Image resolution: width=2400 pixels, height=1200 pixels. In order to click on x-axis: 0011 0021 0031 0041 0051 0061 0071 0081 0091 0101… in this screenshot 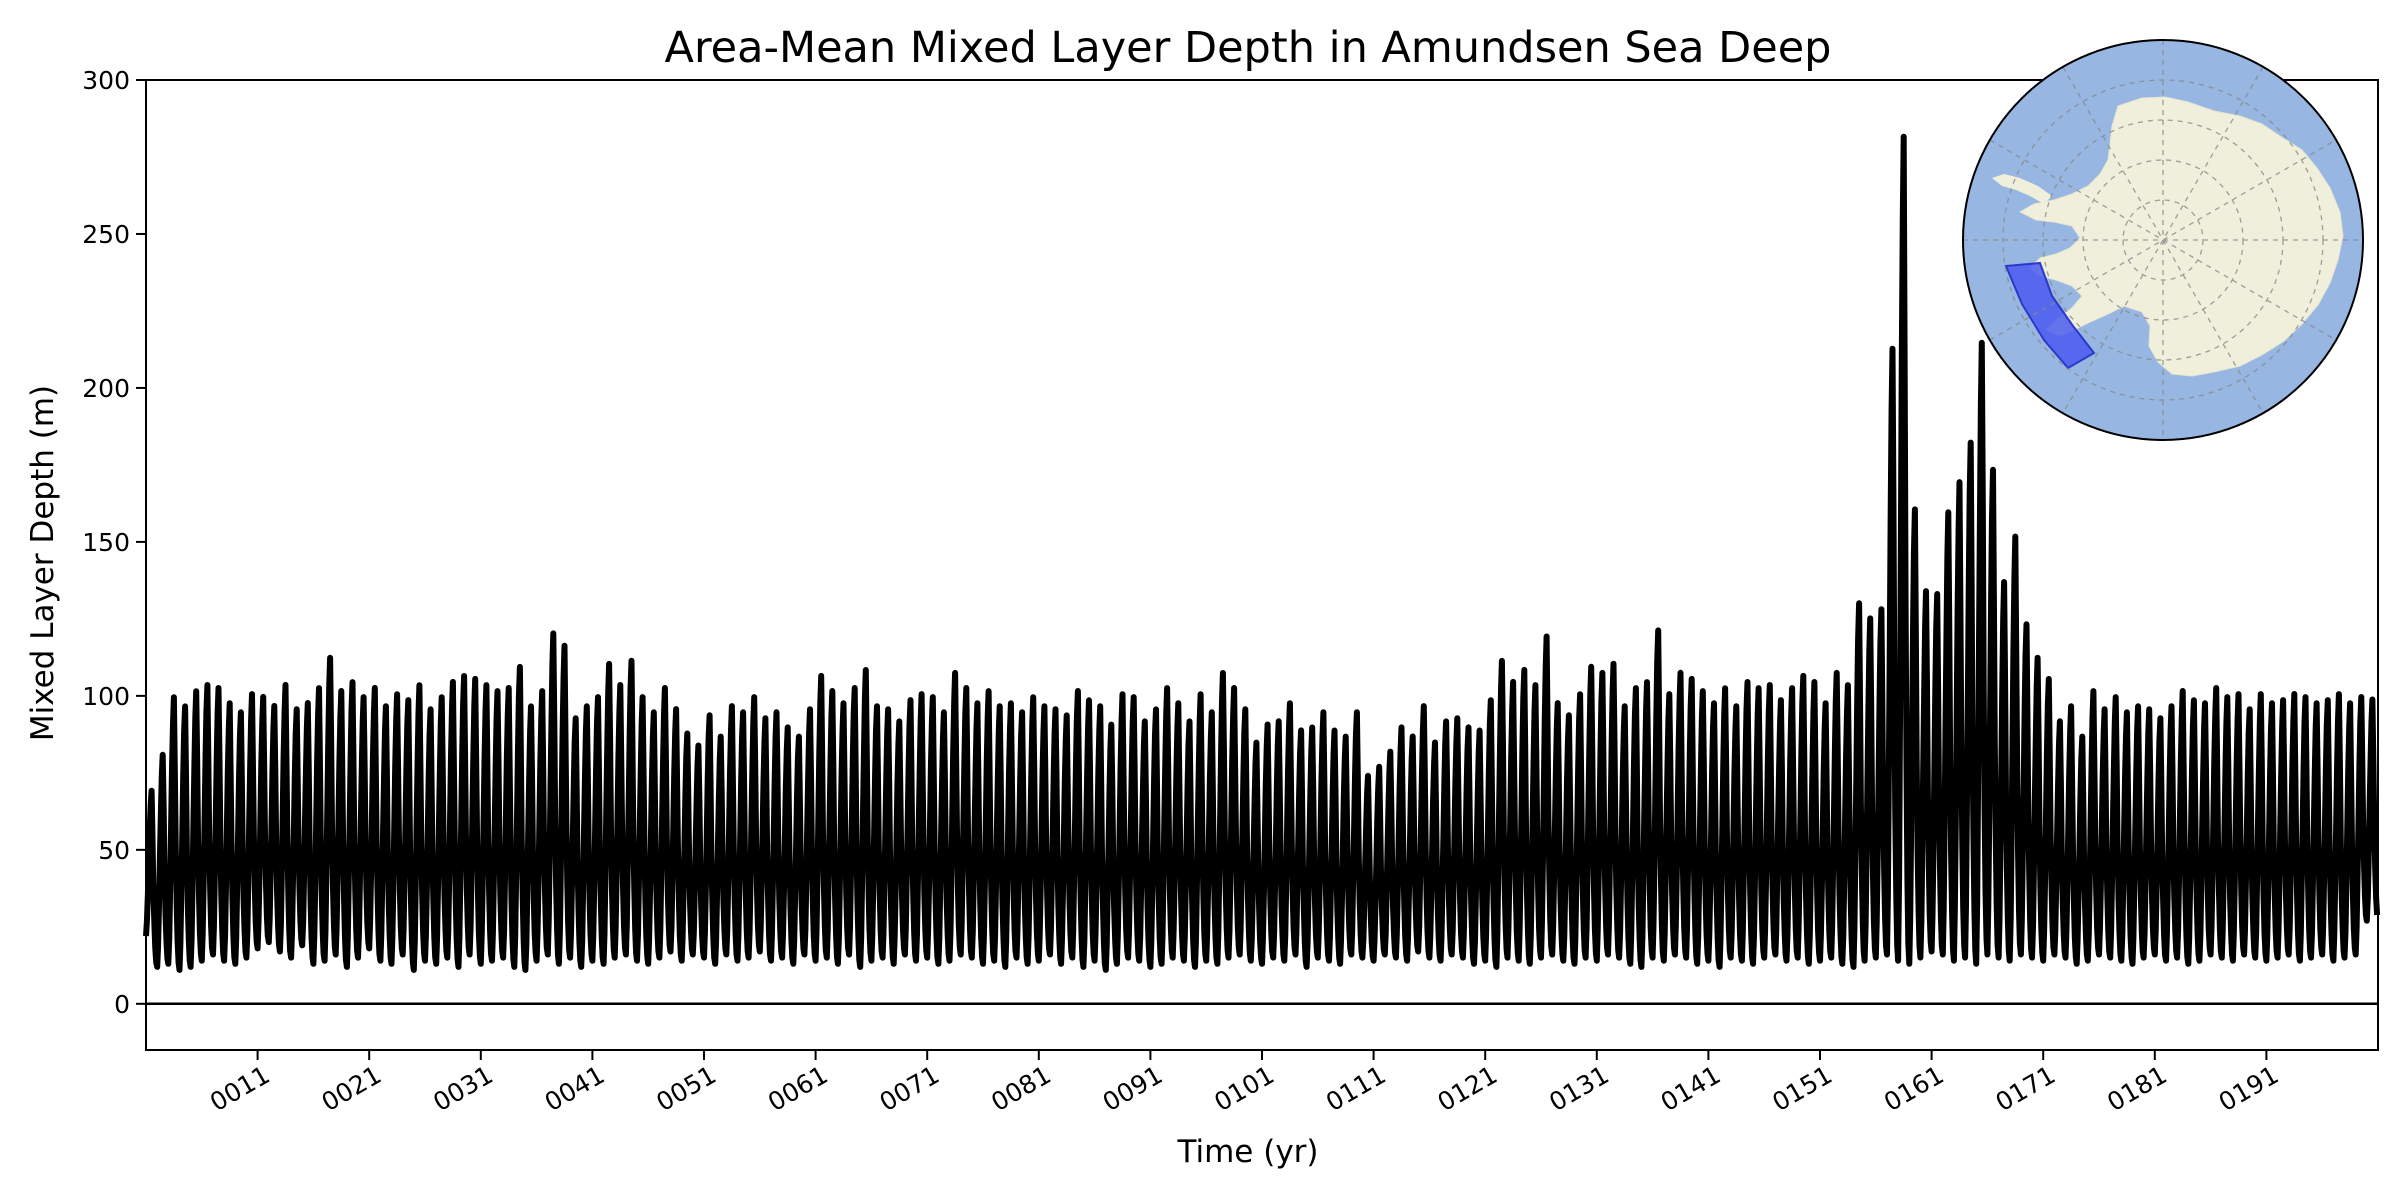, I will do `click(1244, 1083)`.